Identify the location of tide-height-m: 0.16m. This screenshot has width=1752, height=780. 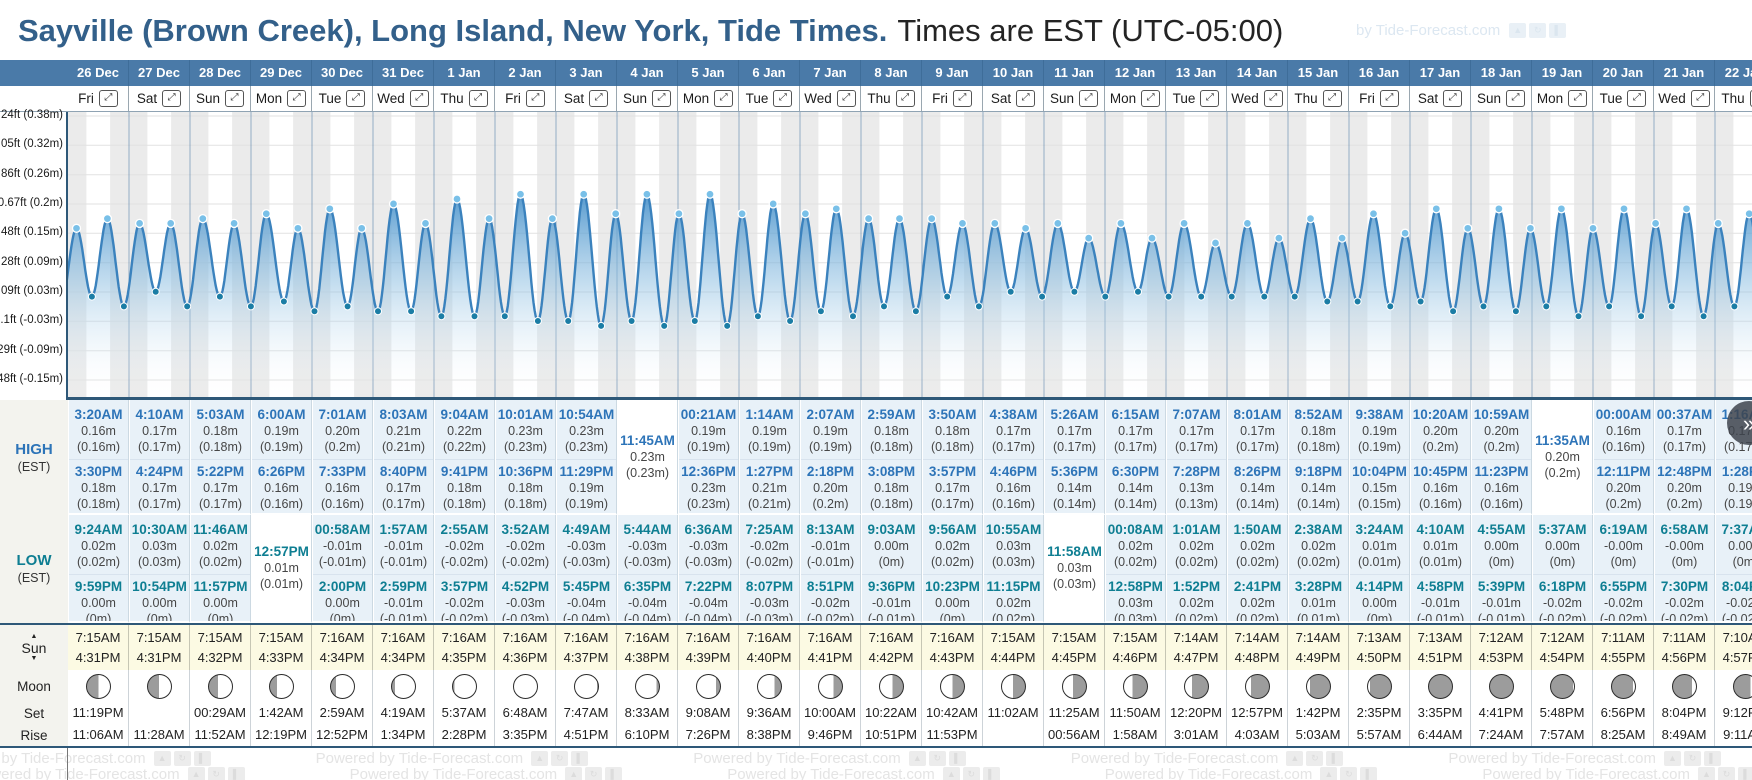
(98, 431).